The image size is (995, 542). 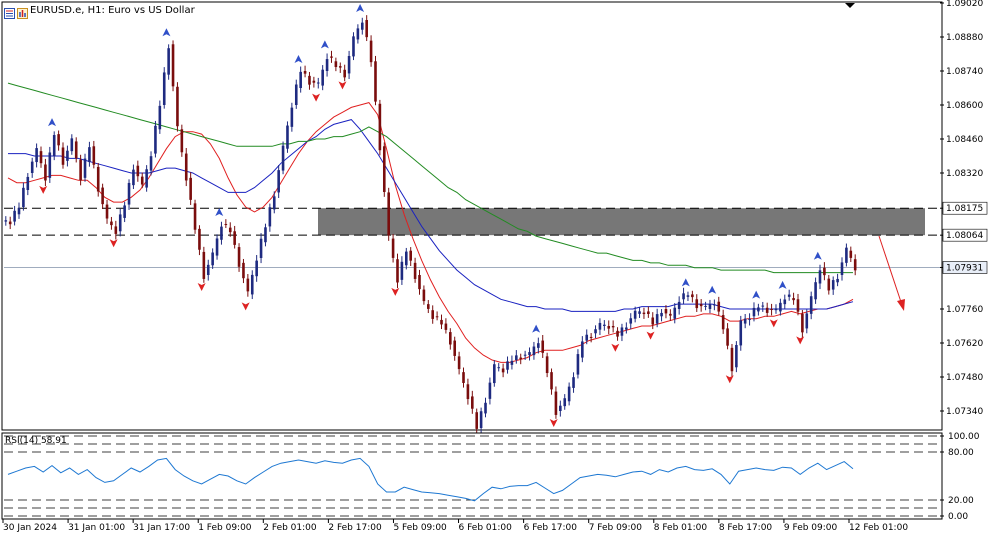 What do you see at coordinates (958, 517) in the screenshot?
I see `rsi-tick-label: 0.00` at bounding box center [958, 517].